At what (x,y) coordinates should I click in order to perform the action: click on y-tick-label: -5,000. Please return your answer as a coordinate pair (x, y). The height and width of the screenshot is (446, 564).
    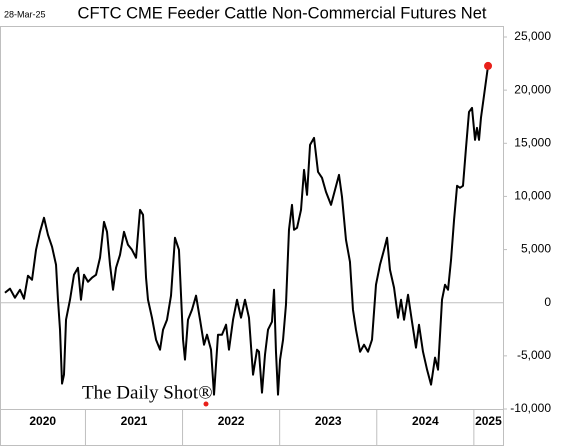
    Looking at the image, I should click on (534, 355).